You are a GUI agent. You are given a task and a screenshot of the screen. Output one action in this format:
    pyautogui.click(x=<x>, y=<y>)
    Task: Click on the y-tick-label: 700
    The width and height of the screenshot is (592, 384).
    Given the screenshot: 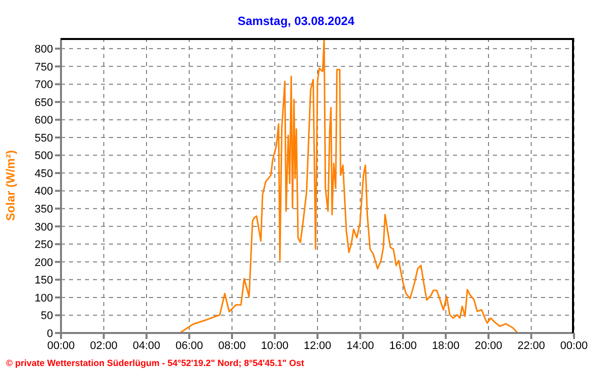 What is the action you would take?
    pyautogui.click(x=43, y=85)
    